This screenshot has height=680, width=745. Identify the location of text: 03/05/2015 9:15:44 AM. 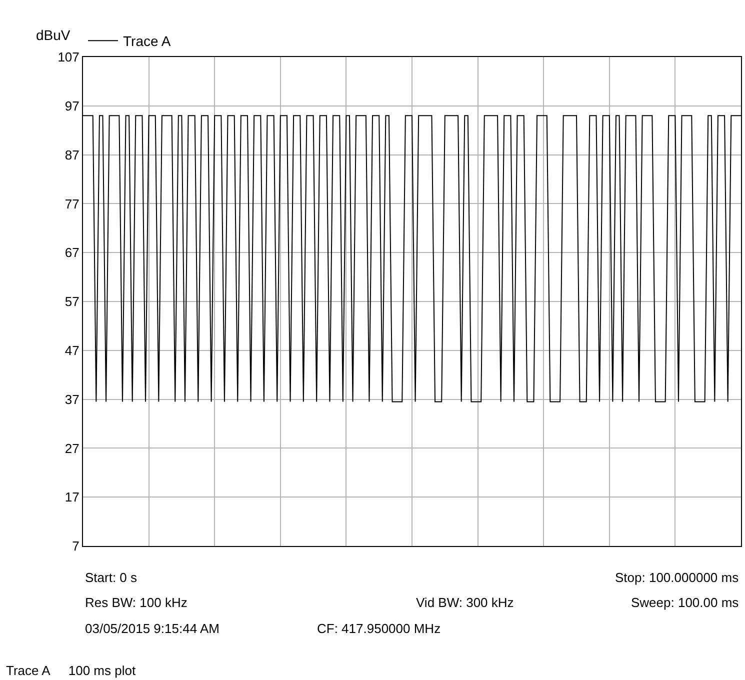
(152, 628).